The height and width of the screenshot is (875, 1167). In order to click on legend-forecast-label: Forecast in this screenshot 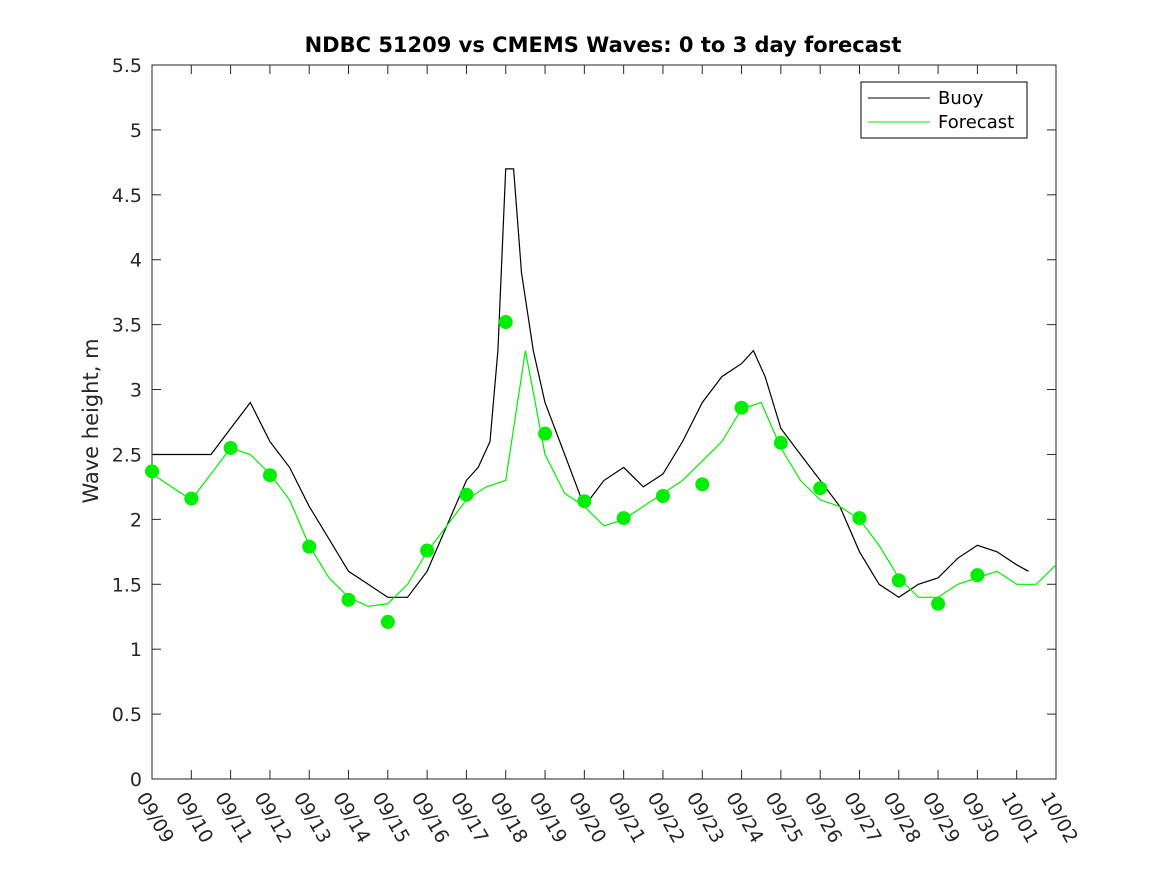, I will do `click(976, 122)`.